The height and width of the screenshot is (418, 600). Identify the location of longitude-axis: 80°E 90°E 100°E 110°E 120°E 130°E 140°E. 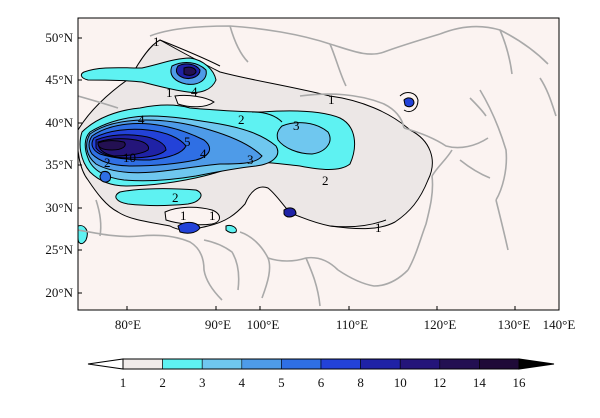
(345, 319).